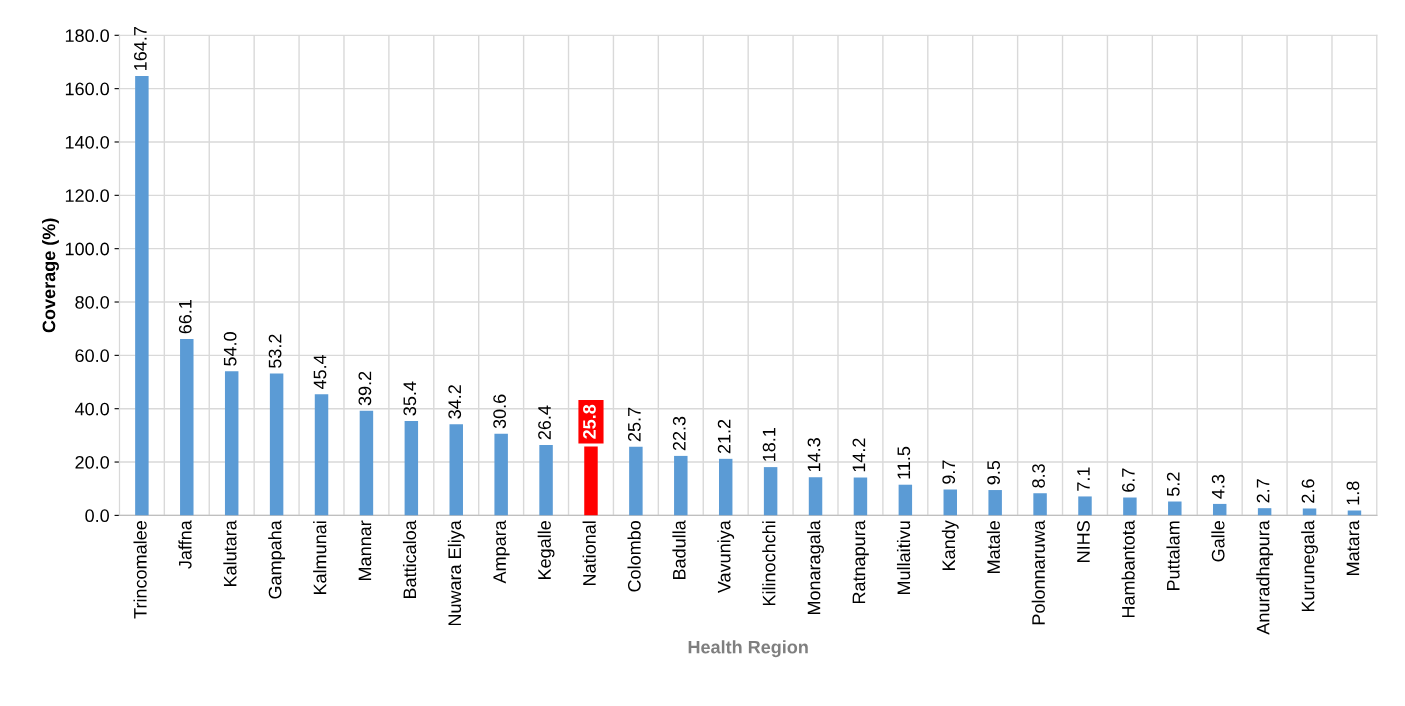 The height and width of the screenshot is (706, 1405). I want to click on data-label: 1.8, so click(1353, 493).